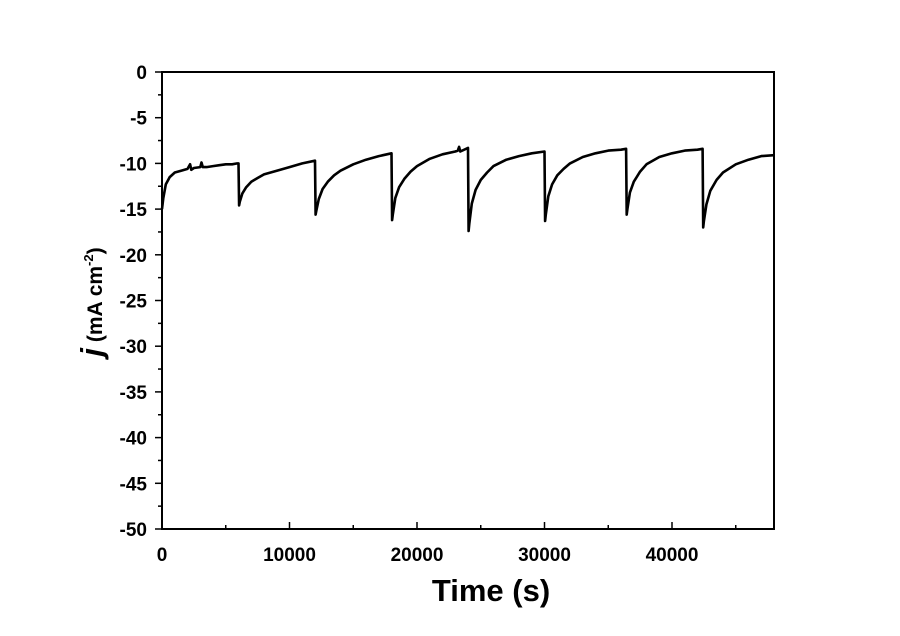 The width and height of the screenshot is (900, 636). What do you see at coordinates (449, 525) in the screenshot?
I see `x-axis-ticks` at bounding box center [449, 525].